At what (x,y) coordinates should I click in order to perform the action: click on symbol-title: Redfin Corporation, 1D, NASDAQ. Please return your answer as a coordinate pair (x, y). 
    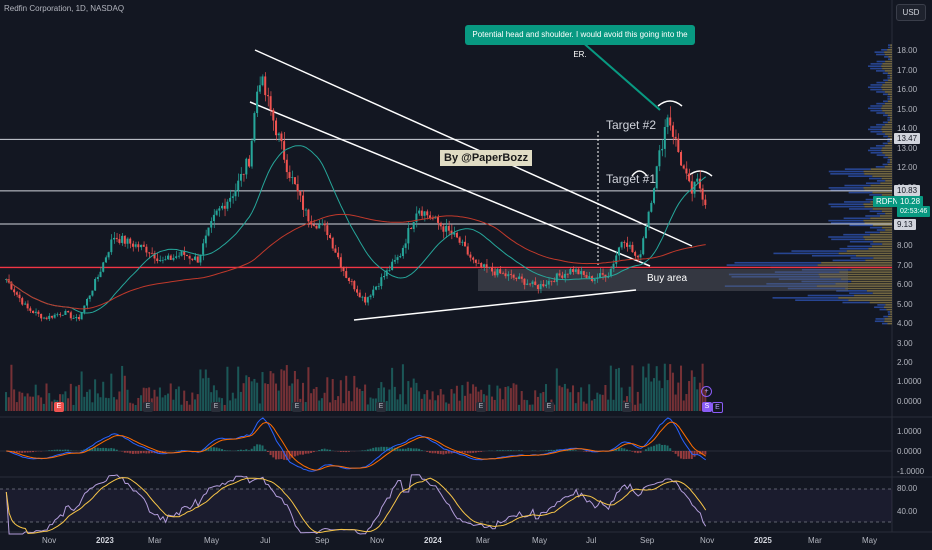
    Looking at the image, I should click on (64, 8).